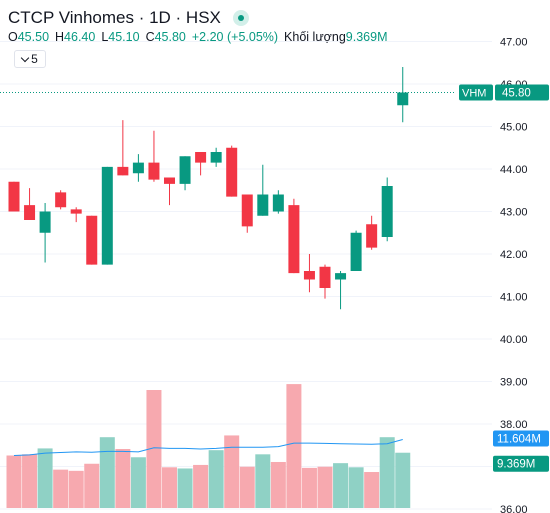  What do you see at coordinates (514, 43) in the screenshot?
I see `y-tick-label: 47.00` at bounding box center [514, 43].